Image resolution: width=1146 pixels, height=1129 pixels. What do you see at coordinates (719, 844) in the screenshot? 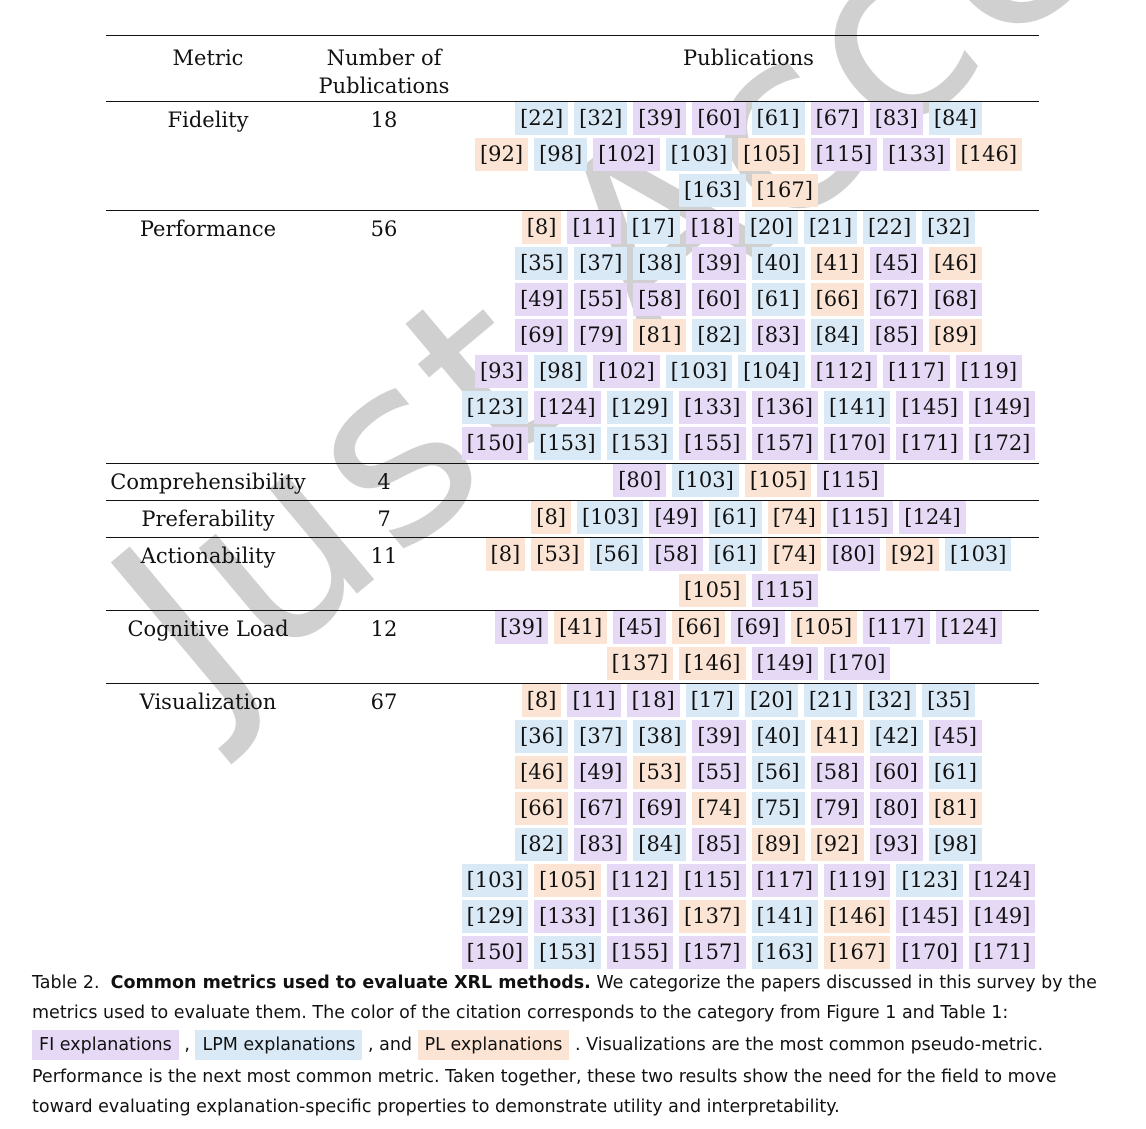
I see `citation-fi: [85]` at bounding box center [719, 844].